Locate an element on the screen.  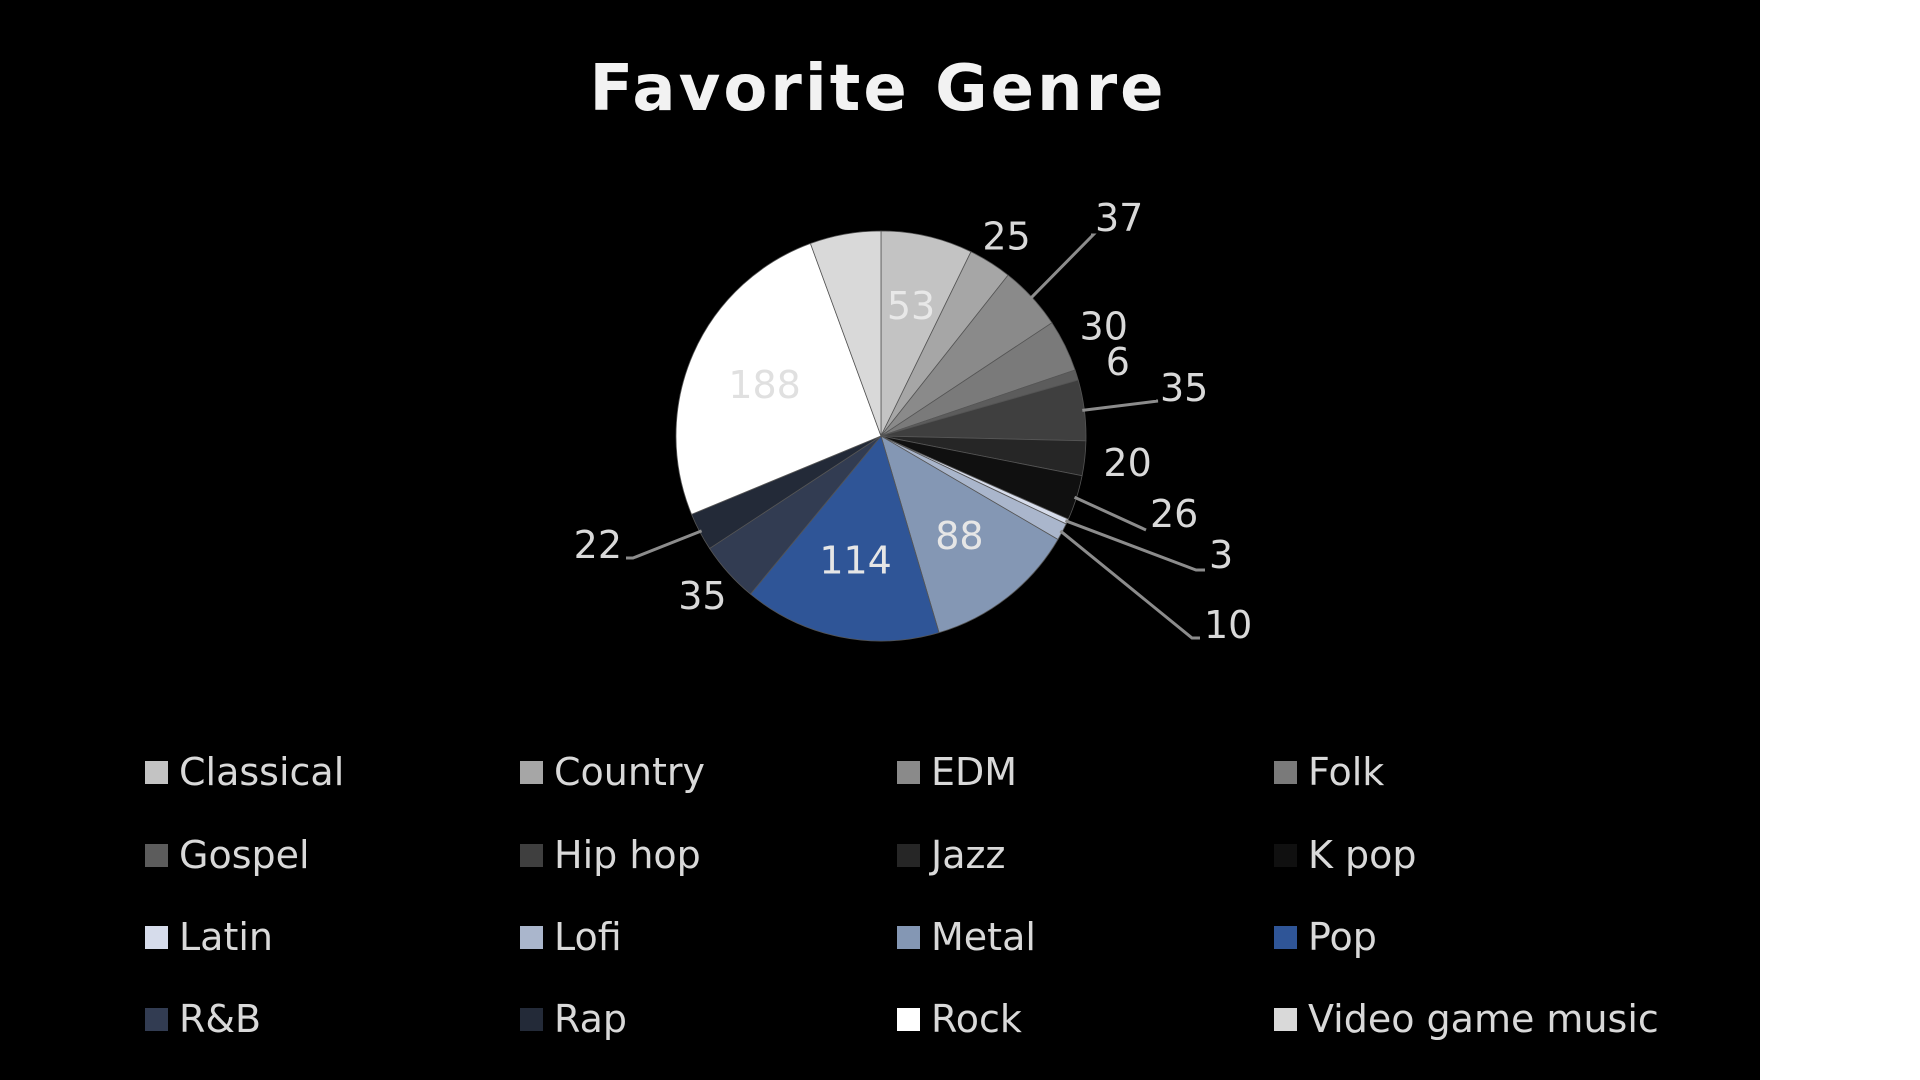
legend-item-metal: Metal is located at coordinates (966, 937).